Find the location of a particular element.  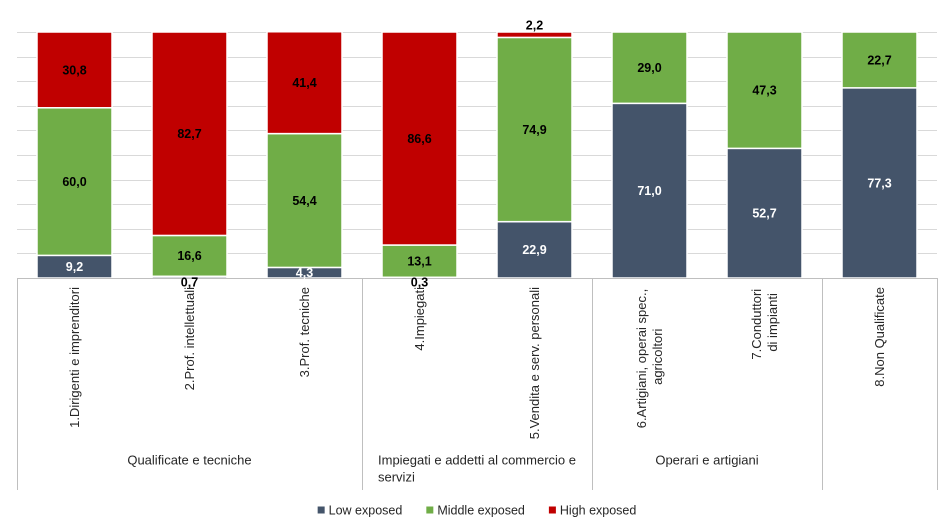

legend-item: Middle exposed is located at coordinates (475, 510).